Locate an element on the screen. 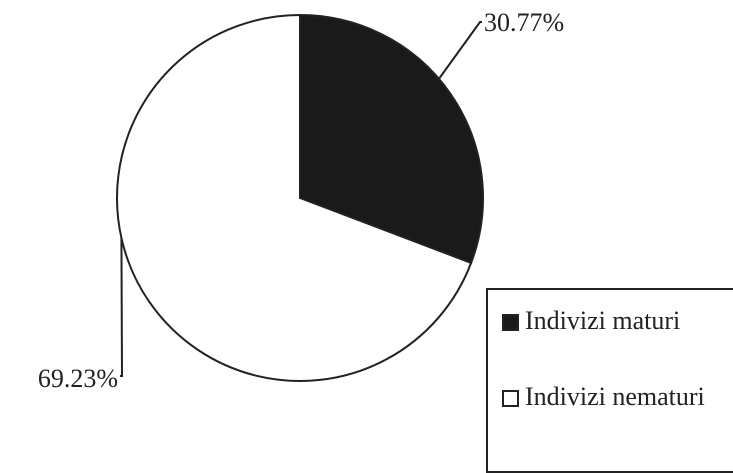 The image size is (733, 473). slice-value-label-1: 69.23% is located at coordinates (78, 378).